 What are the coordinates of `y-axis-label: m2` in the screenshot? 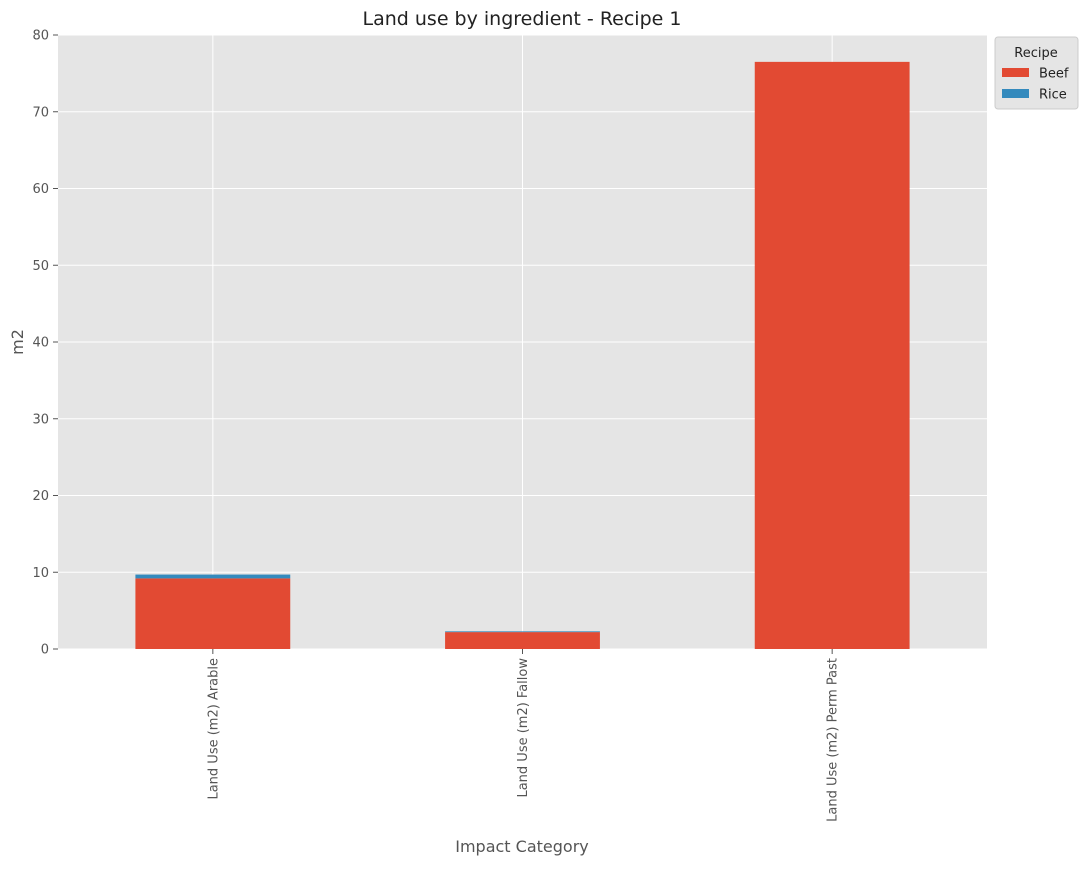 It's located at (17, 342).